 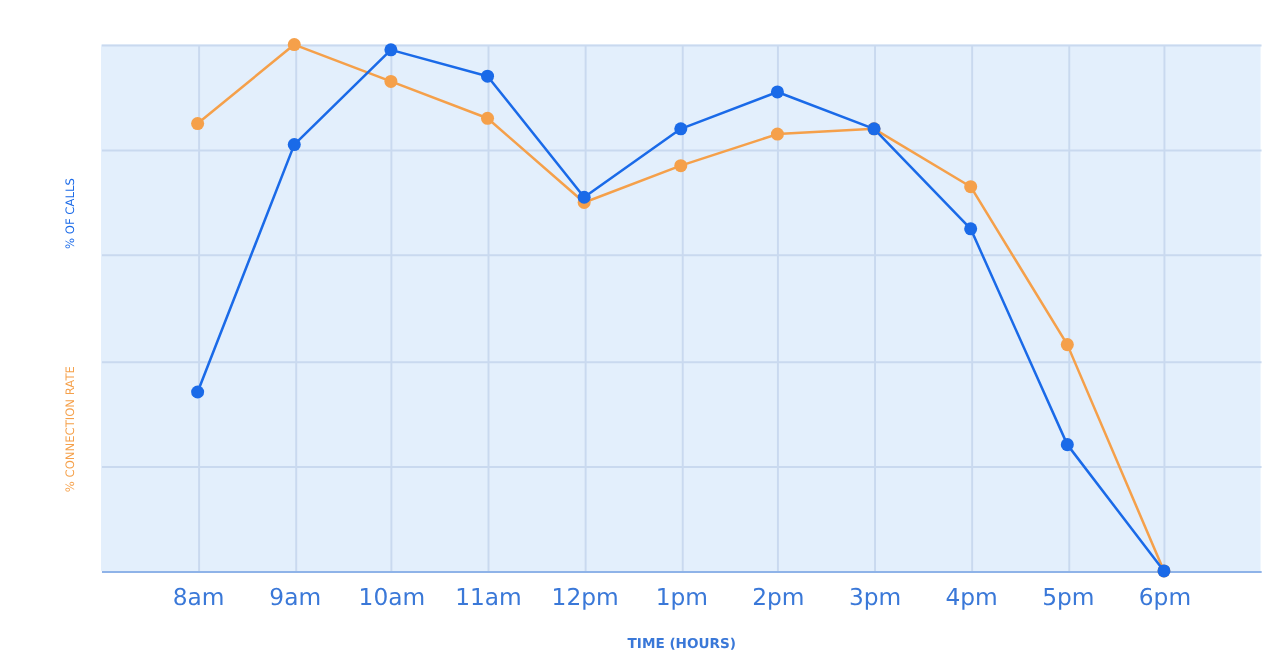 What do you see at coordinates (488, 596) in the screenshot?
I see `x-tick-label: 11am` at bounding box center [488, 596].